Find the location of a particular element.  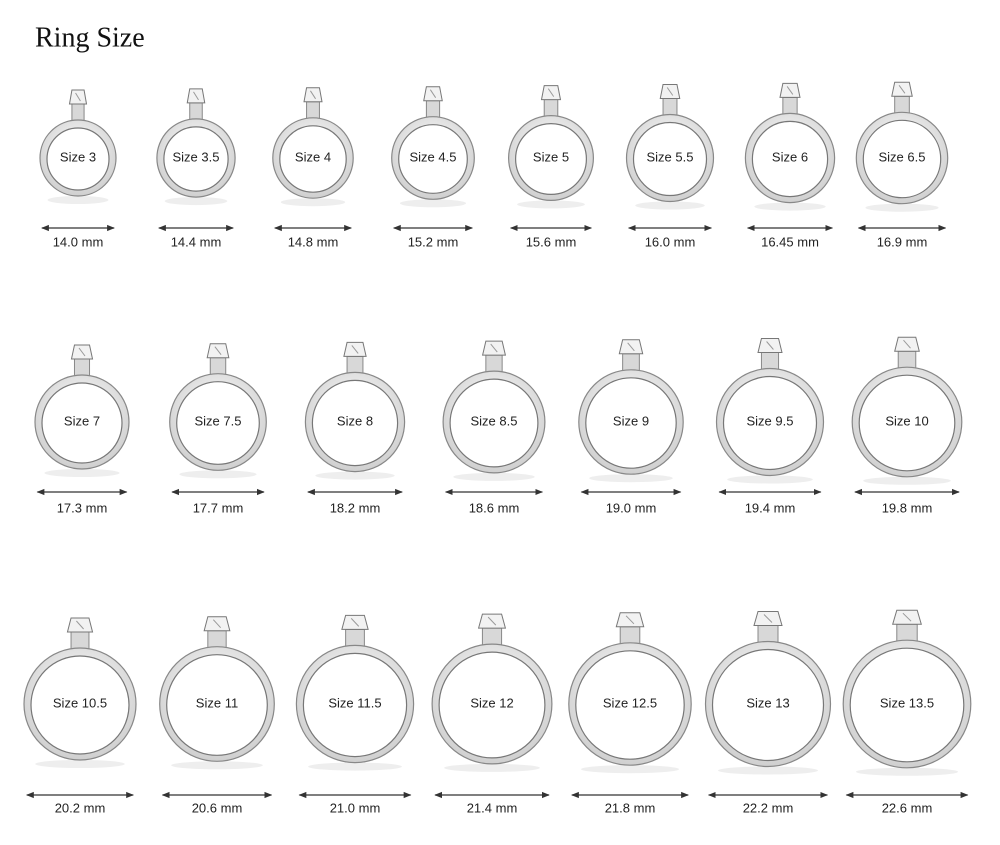

size-label: Size 3.5 is located at coordinates (196, 156).